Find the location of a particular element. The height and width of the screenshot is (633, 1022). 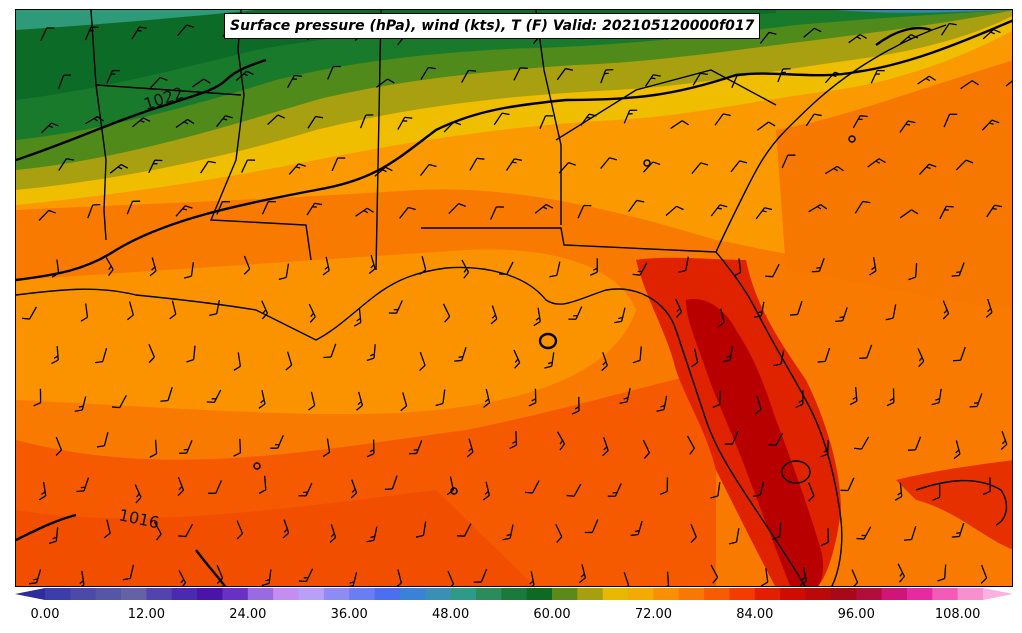

state-border-mississippi-alabama is located at coordinates (378, 140).